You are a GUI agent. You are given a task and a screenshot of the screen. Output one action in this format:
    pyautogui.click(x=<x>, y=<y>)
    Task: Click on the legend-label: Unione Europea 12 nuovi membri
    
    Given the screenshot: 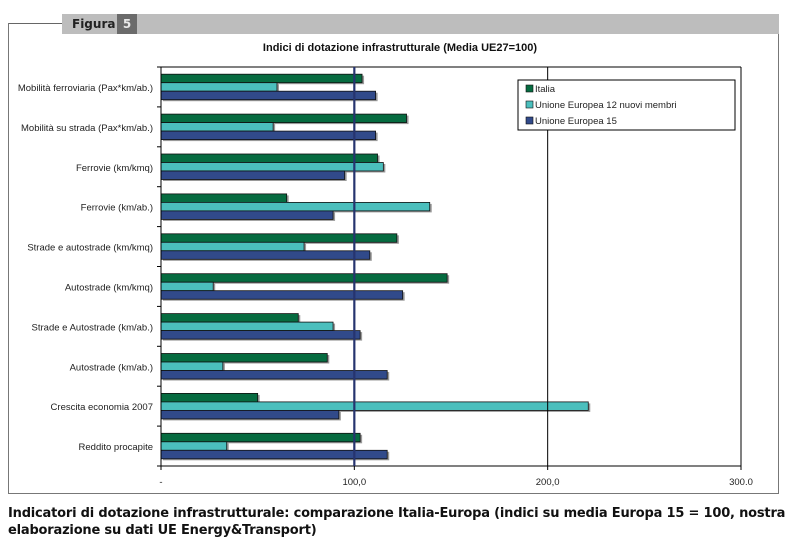 What is the action you would take?
    pyautogui.click(x=606, y=105)
    